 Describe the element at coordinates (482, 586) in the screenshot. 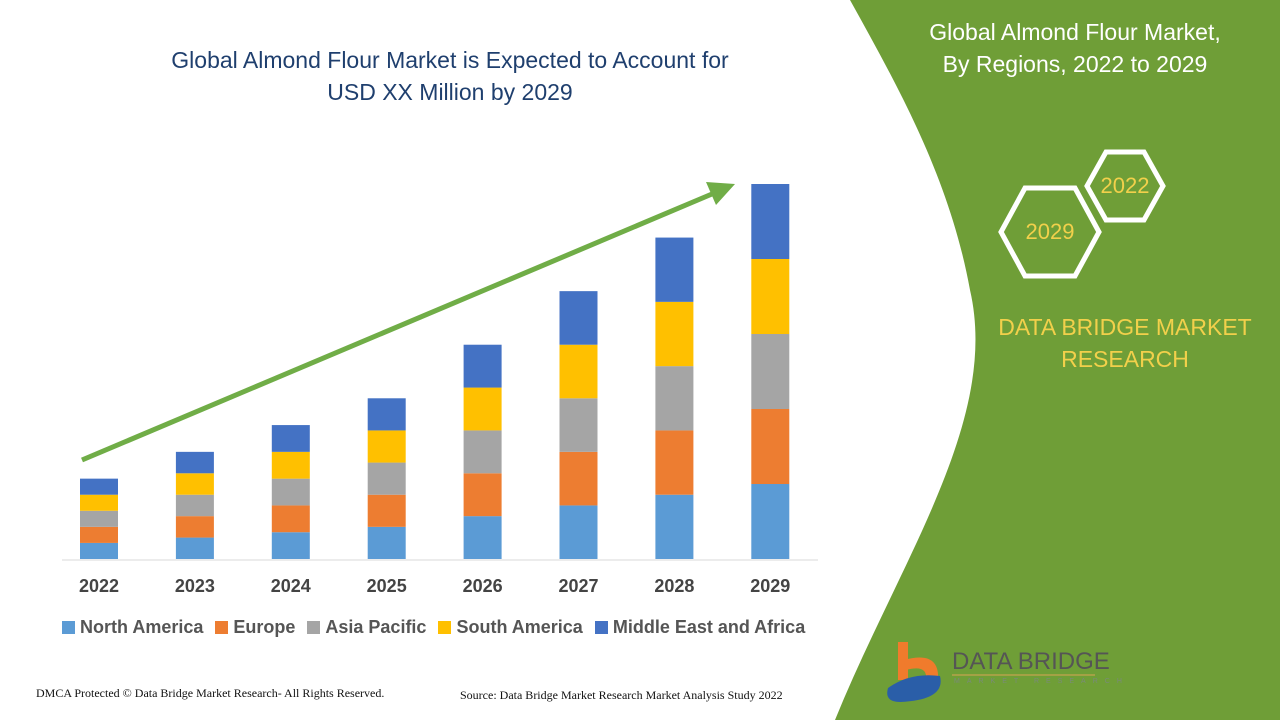

I see `x-tick-label: 2026` at that location.